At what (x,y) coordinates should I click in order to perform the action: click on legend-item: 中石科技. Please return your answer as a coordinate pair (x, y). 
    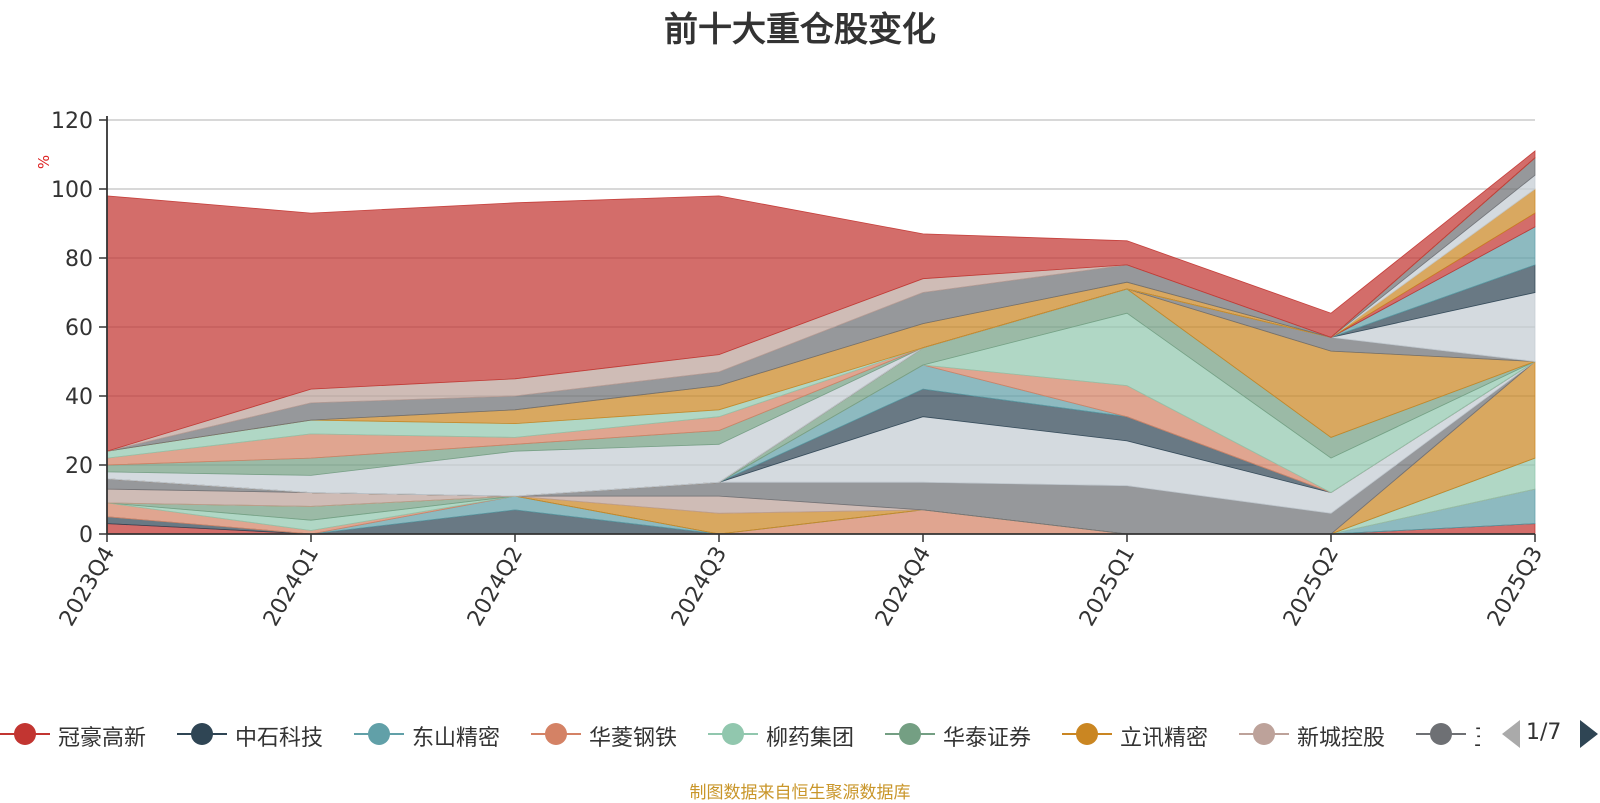
    Looking at the image, I should click on (263, 734).